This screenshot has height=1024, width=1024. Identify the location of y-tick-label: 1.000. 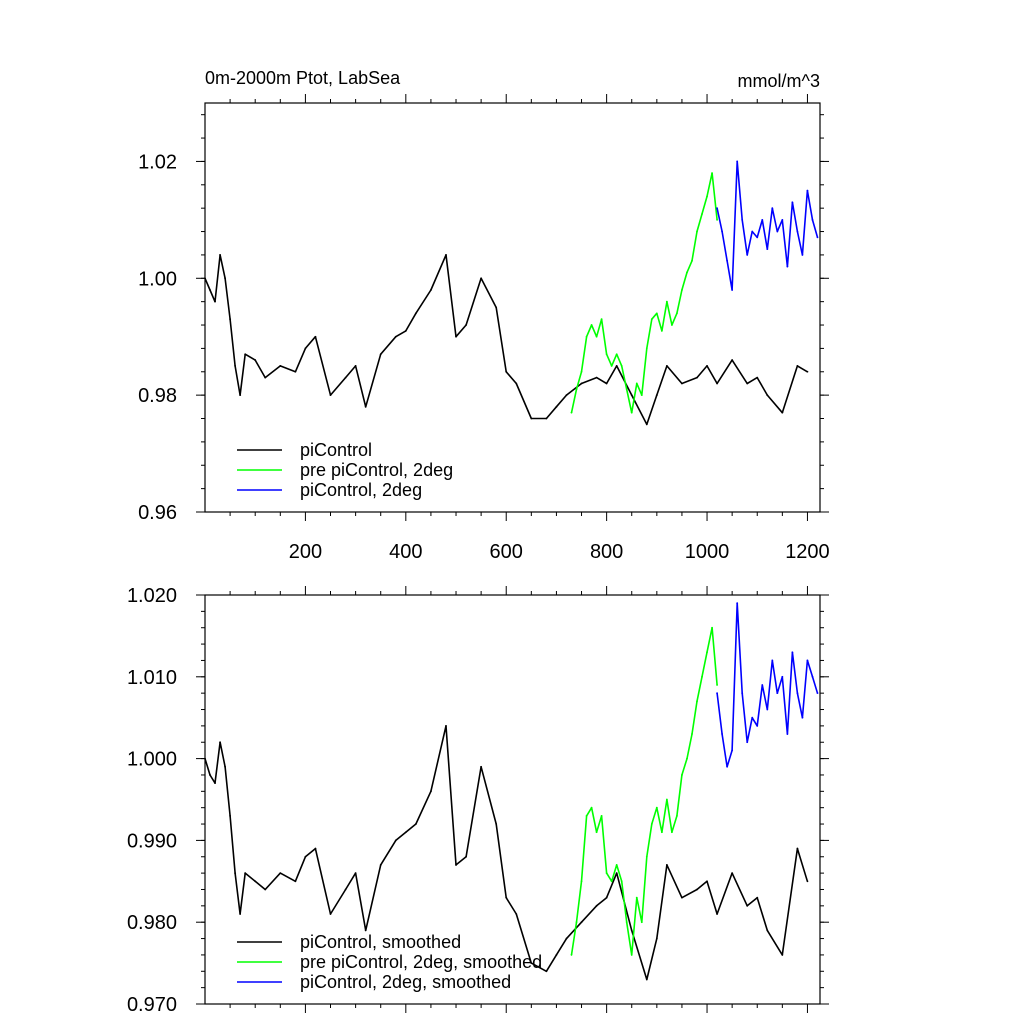
(152, 760).